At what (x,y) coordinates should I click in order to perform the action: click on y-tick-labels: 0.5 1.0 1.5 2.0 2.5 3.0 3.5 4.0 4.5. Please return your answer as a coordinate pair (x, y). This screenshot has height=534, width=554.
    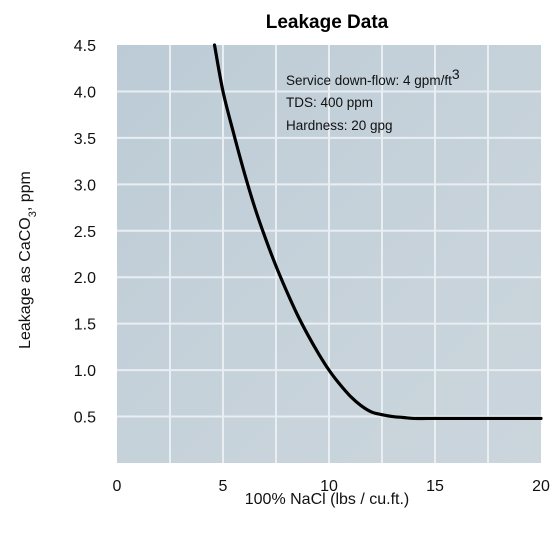
    Looking at the image, I should click on (85, 232).